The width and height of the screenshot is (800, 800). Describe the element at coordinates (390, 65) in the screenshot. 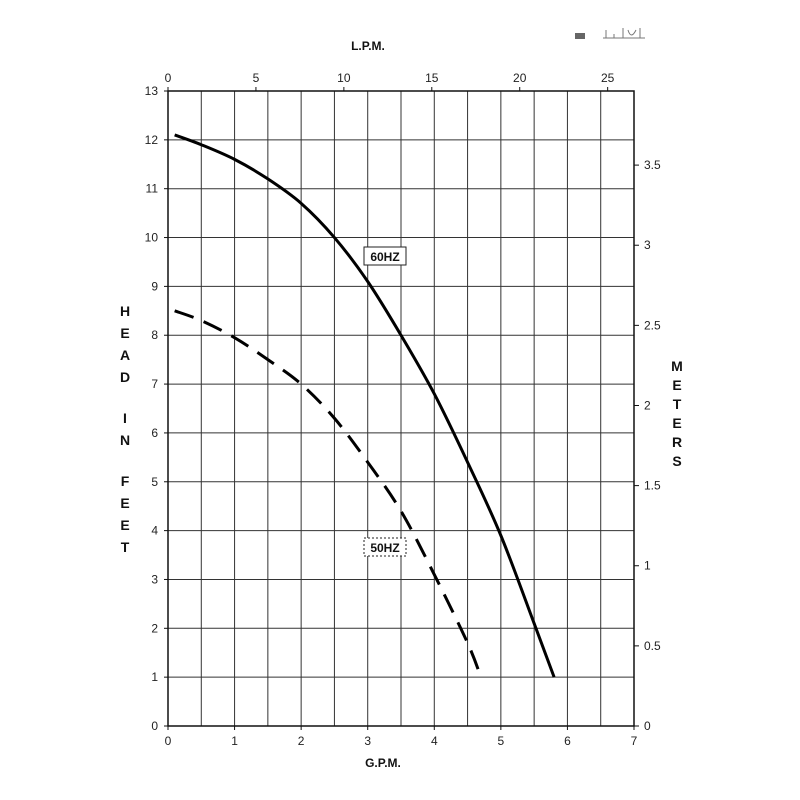

I see `x-axis-top: 0 5 10 15 20 25 L.P.M.` at that location.